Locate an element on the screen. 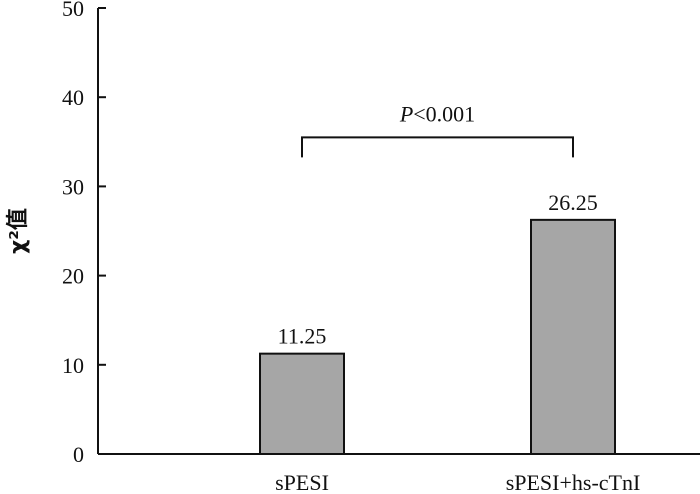  y-tick-label-40: 40 is located at coordinates (73, 97).